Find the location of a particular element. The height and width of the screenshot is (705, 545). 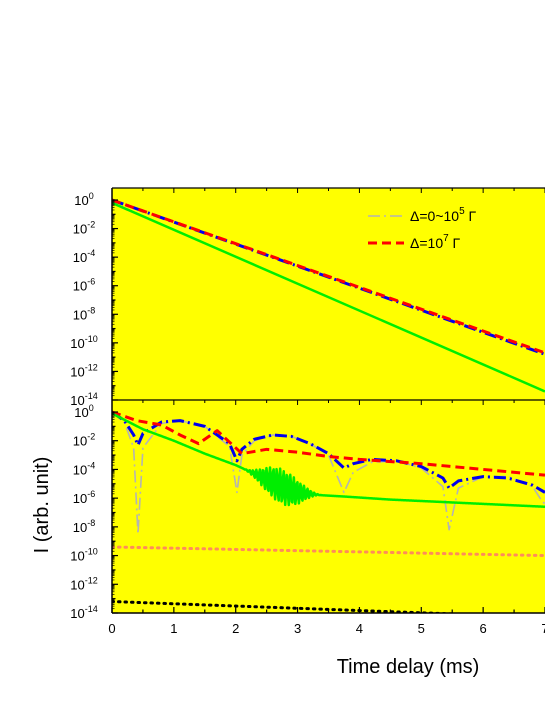

y-tick-label-top: 10⁻¹² is located at coordinates (83, 370).